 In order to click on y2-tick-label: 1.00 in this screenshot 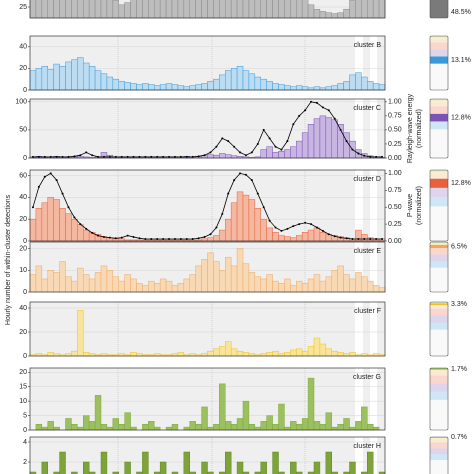, I will do `click(395, 102)`.